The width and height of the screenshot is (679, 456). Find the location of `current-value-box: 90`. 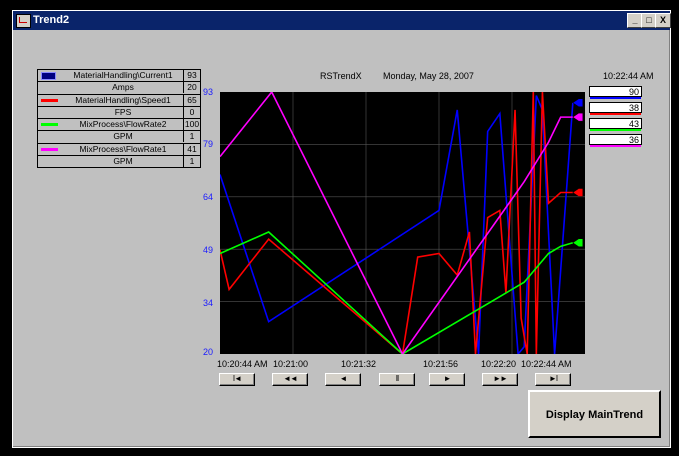

current-value-box: 90 is located at coordinates (615, 92).